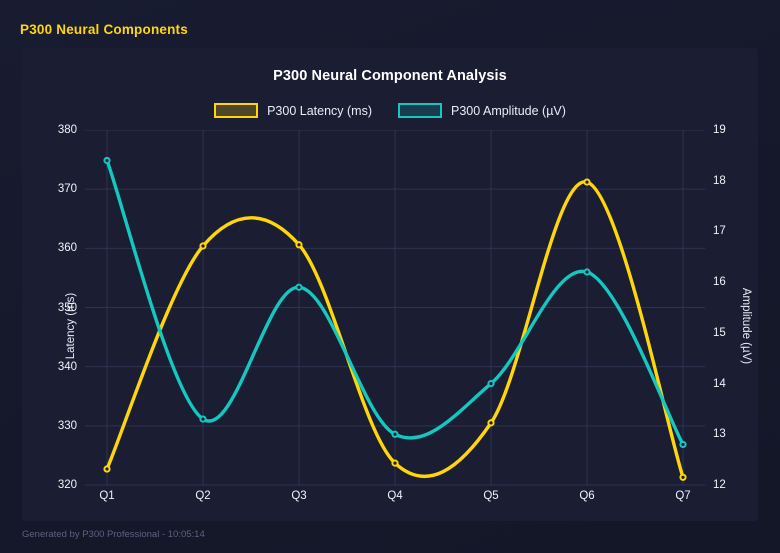 This screenshot has width=780, height=553. Describe the element at coordinates (390, 110) in the screenshot. I see `chart-legend: P300 Latency (ms) P300 Amplitude (µV)` at that location.